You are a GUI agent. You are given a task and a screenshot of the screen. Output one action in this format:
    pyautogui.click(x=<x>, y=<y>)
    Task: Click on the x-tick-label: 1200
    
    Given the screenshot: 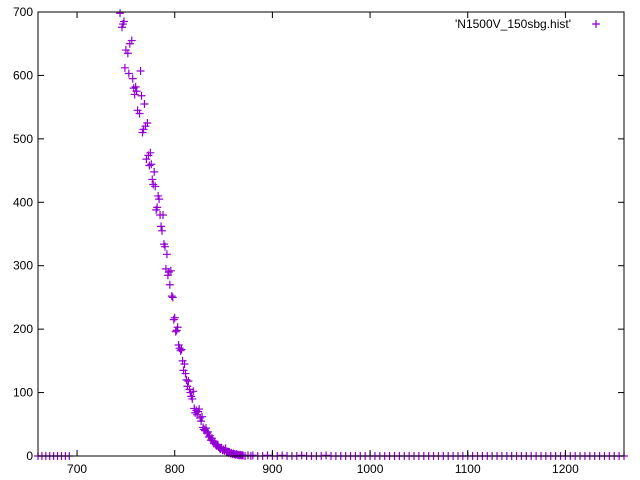 What is the action you would take?
    pyautogui.click(x=565, y=469)
    